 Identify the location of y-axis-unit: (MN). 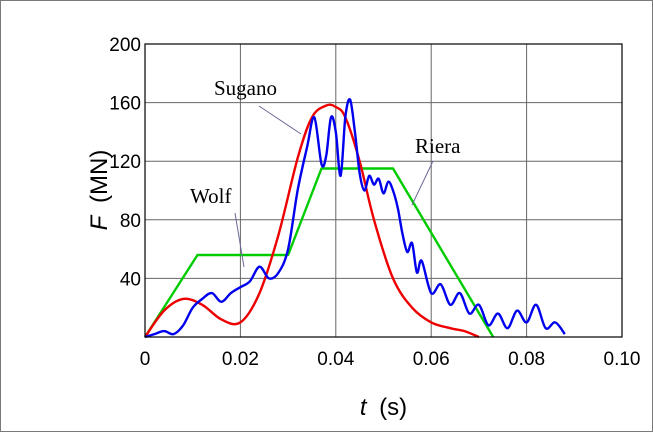
(99, 176).